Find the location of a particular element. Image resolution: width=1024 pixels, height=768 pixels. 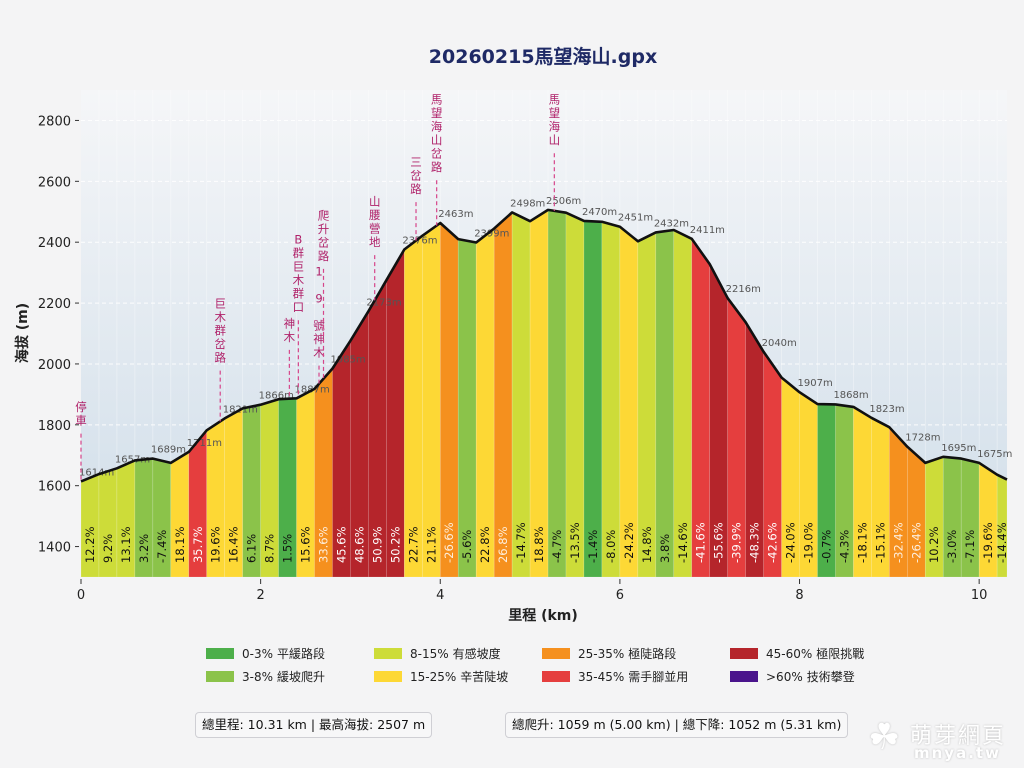

legend-name: 平緩路段 is located at coordinates (301, 654).